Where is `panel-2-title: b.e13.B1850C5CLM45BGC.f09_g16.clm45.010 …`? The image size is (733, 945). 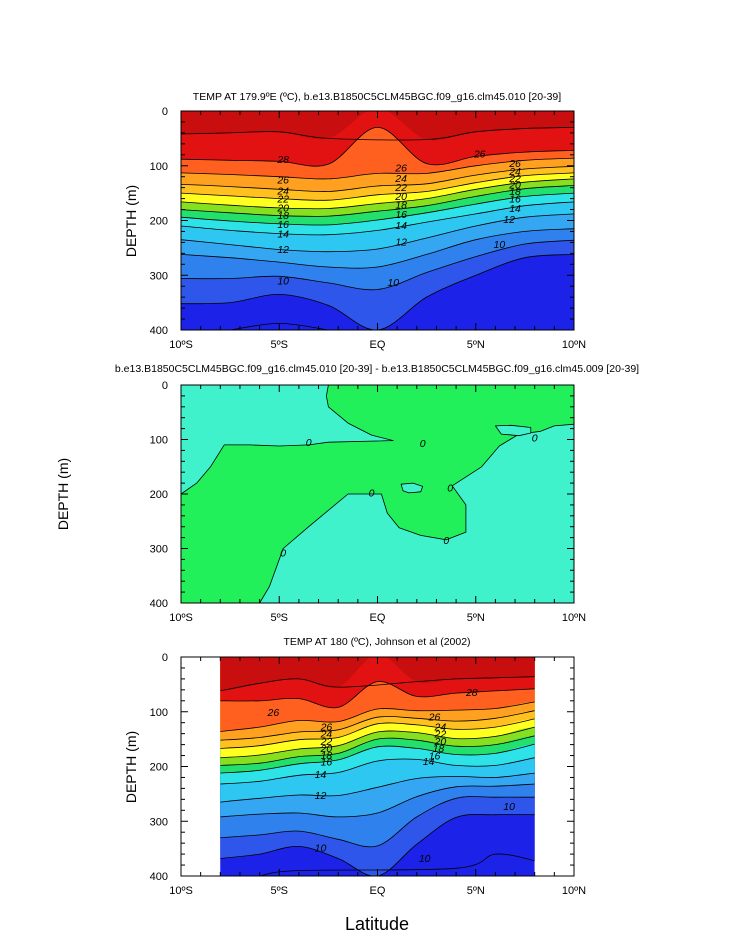 panel-2-title: b.e13.B1850C5CLM45BGC.f09_g16.clm45.010 … is located at coordinates (377, 369).